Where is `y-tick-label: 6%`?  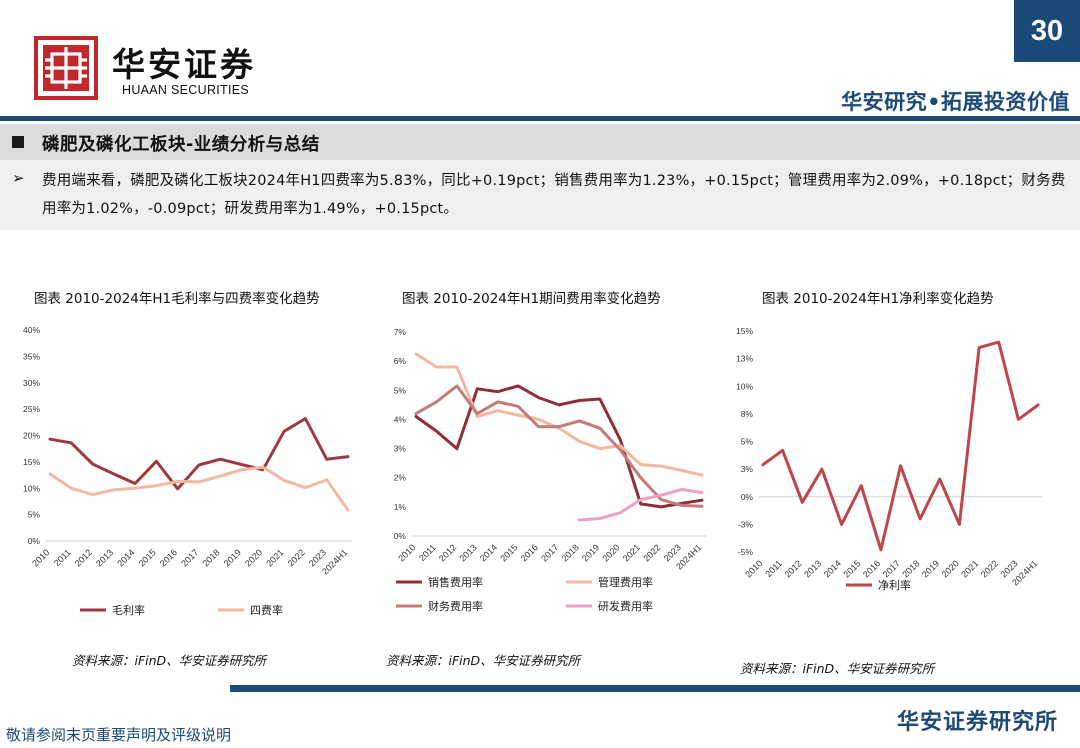
y-tick-label: 6% is located at coordinates (400, 361).